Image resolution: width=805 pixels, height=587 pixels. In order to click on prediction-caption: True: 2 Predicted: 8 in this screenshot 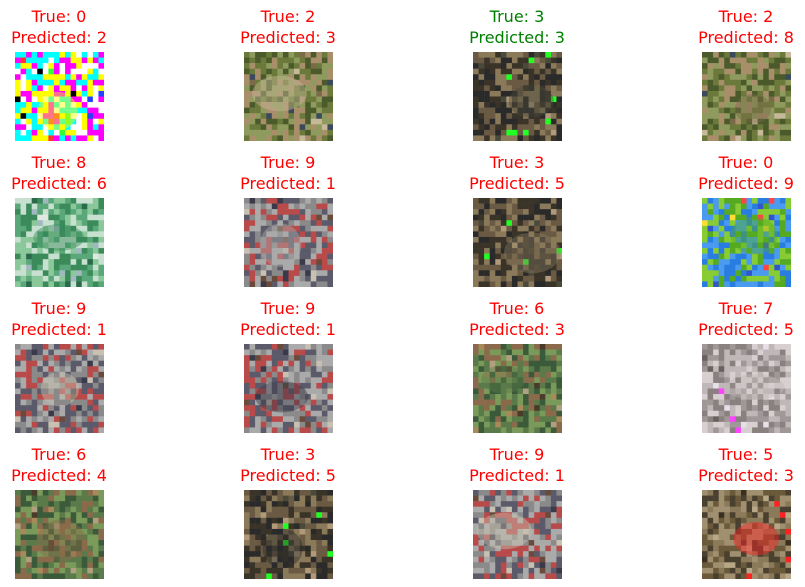, I will do `click(740, 27)`.